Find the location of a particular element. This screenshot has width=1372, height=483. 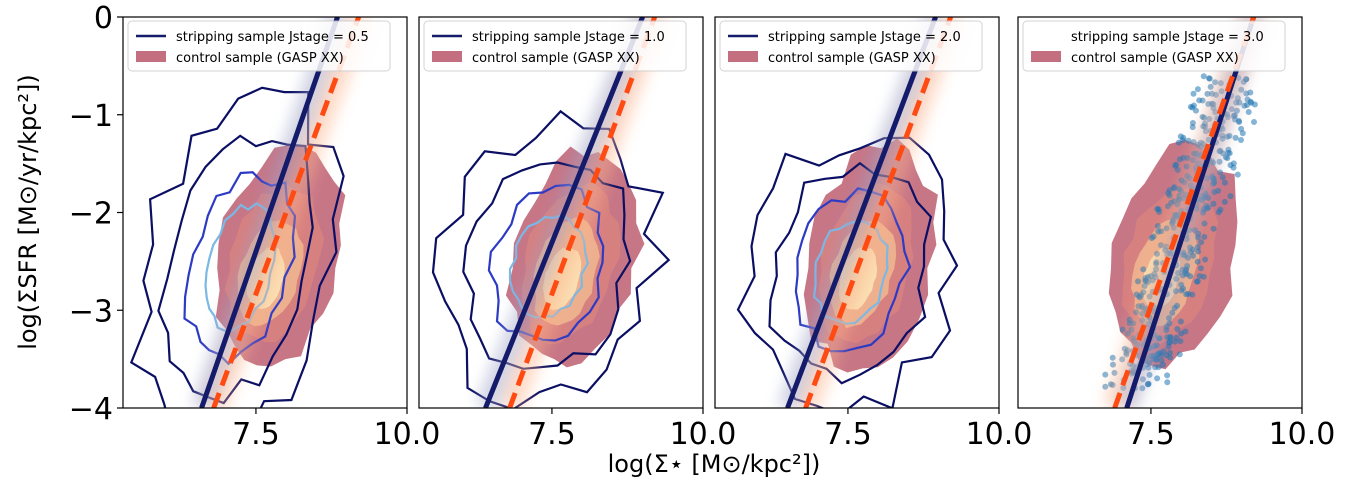

y-tick-label: −2 is located at coordinates (91, 214).